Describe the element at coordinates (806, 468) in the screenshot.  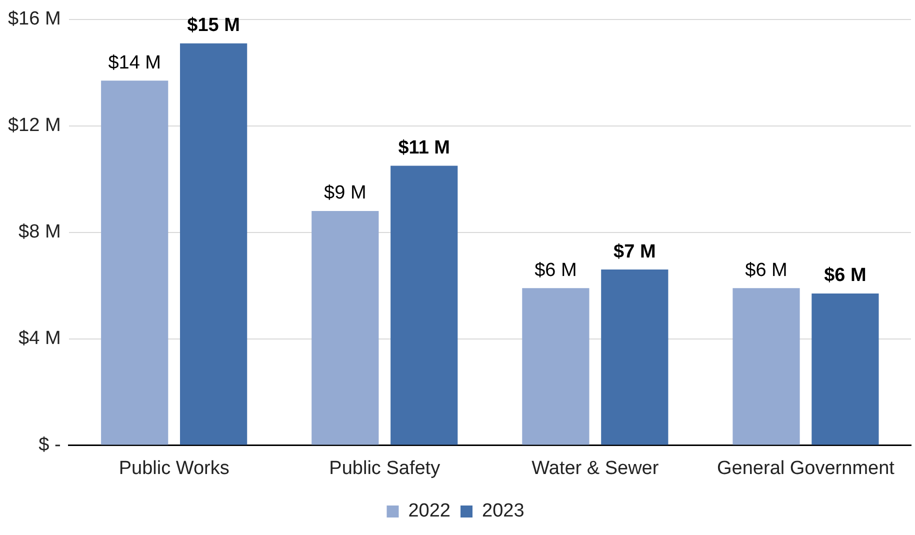
I see `x-tick-label: General Government` at that location.